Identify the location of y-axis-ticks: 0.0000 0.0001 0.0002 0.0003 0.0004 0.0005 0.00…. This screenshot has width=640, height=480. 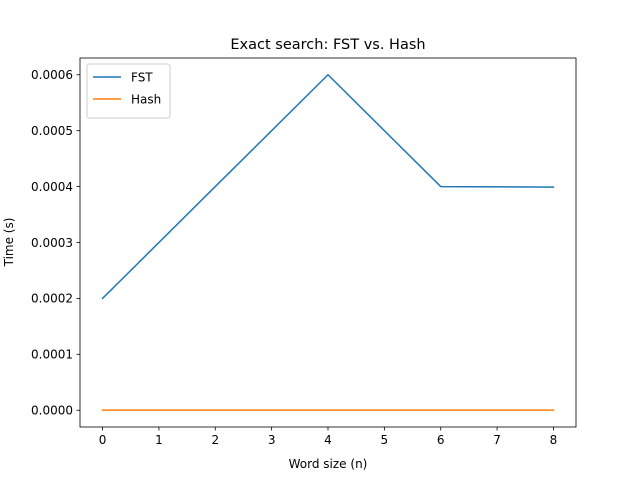
(55, 243).